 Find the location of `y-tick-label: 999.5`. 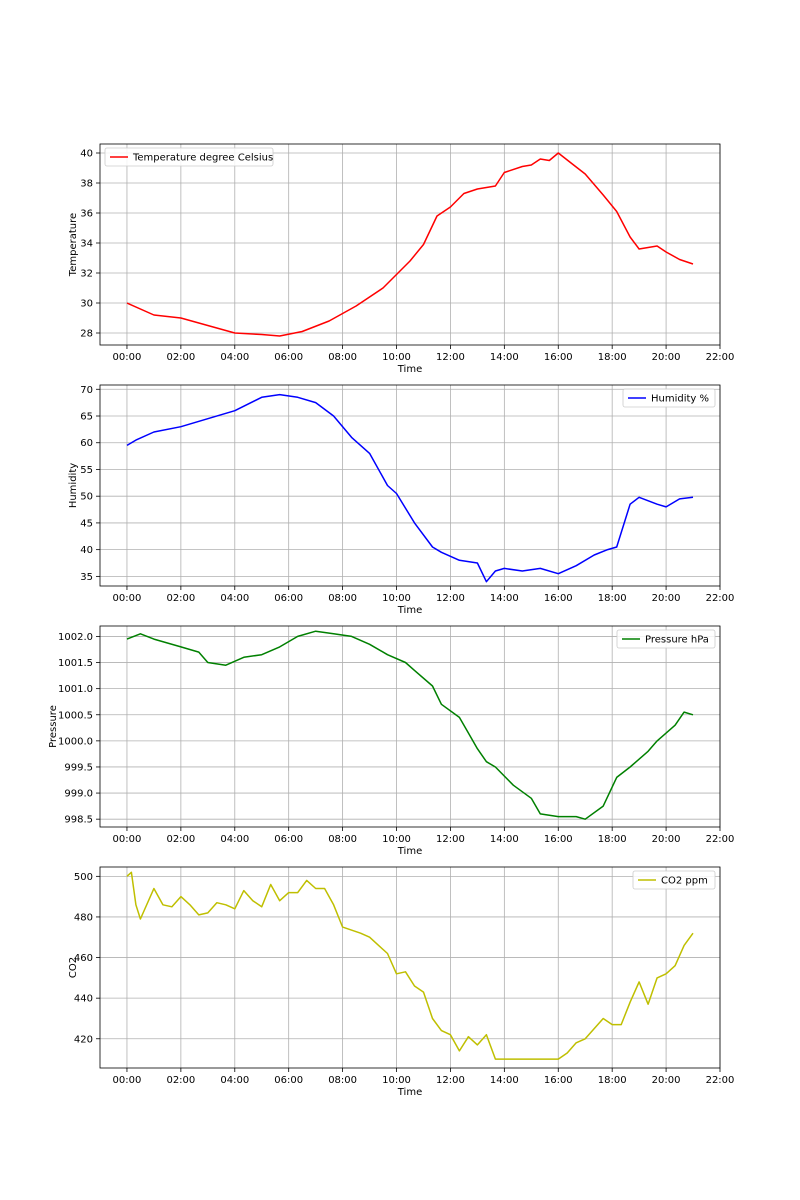

y-tick-label: 999.5 is located at coordinates (78, 767).